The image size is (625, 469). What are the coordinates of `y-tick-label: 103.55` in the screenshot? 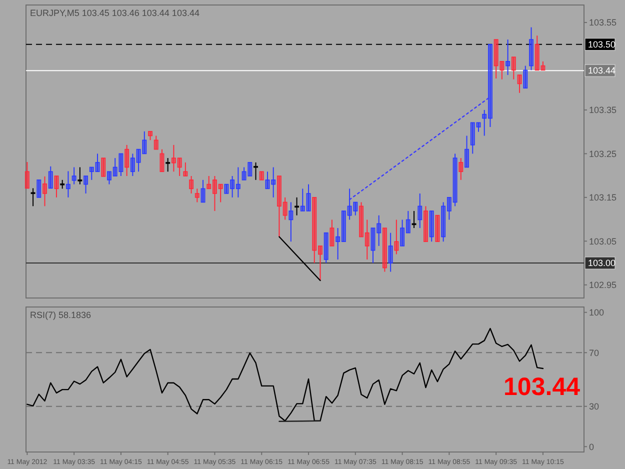 It's located at (603, 23).